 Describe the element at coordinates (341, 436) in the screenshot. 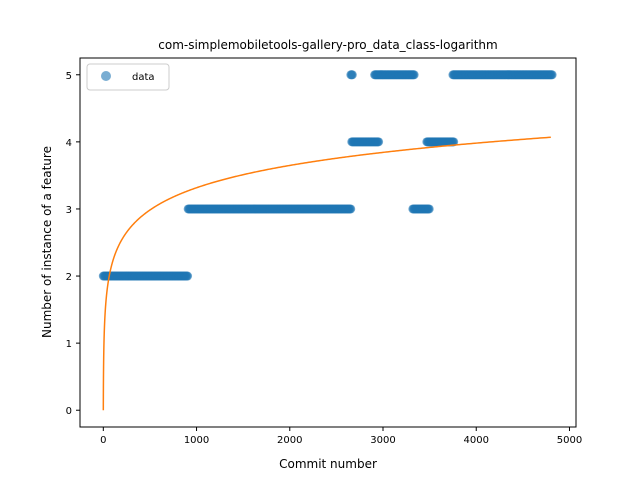

I see `x-axis-ticks: 0 1000 2000 3000 4000 5000` at that location.